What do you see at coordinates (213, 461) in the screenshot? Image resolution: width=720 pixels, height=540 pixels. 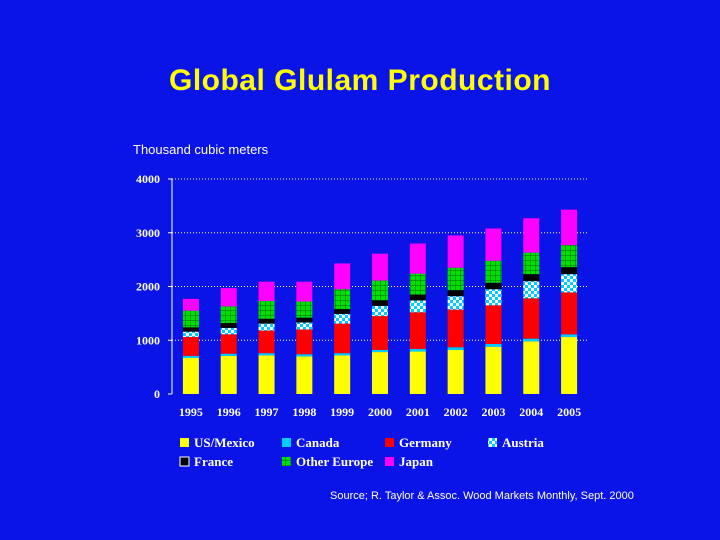 I see `legend-label: France` at bounding box center [213, 461].